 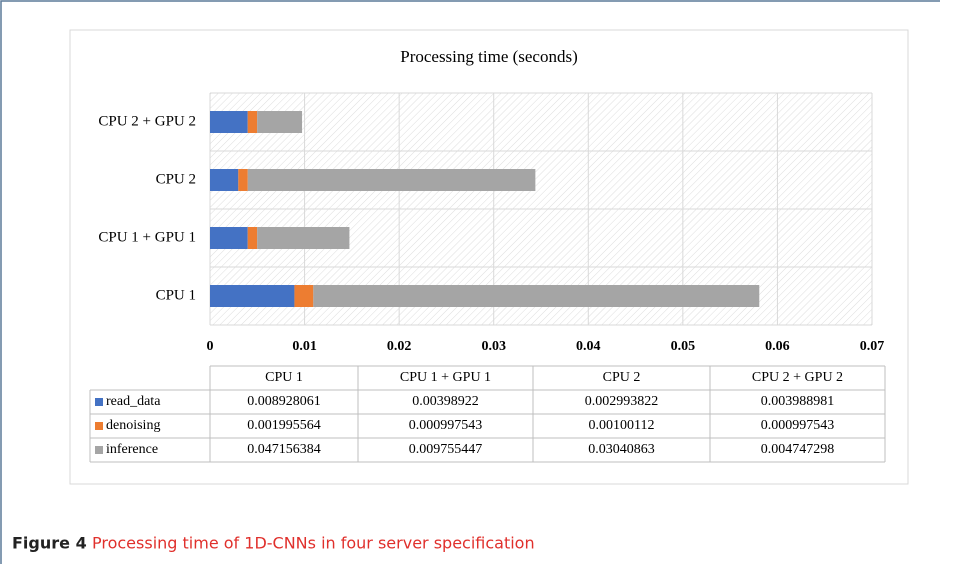 What do you see at coordinates (446, 449) in the screenshot?
I see `table-cell: 0.009755447` at bounding box center [446, 449].